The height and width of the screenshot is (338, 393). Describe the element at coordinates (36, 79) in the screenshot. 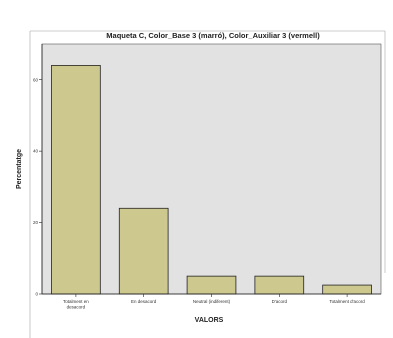

I see `y-tick-label: 60` at that location.